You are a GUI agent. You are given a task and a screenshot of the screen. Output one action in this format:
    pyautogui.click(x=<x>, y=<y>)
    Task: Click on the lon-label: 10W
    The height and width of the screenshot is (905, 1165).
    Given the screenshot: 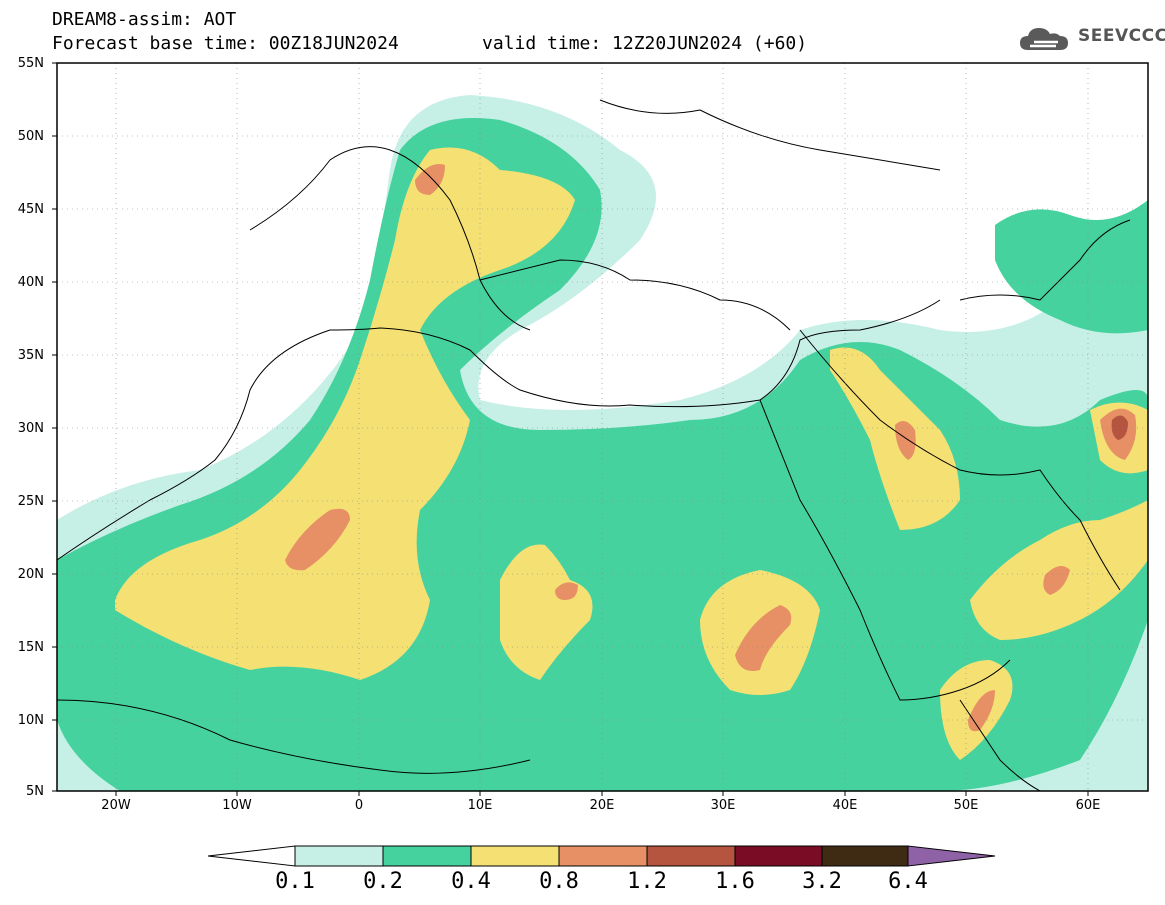 What is the action you would take?
    pyautogui.click(x=237, y=805)
    